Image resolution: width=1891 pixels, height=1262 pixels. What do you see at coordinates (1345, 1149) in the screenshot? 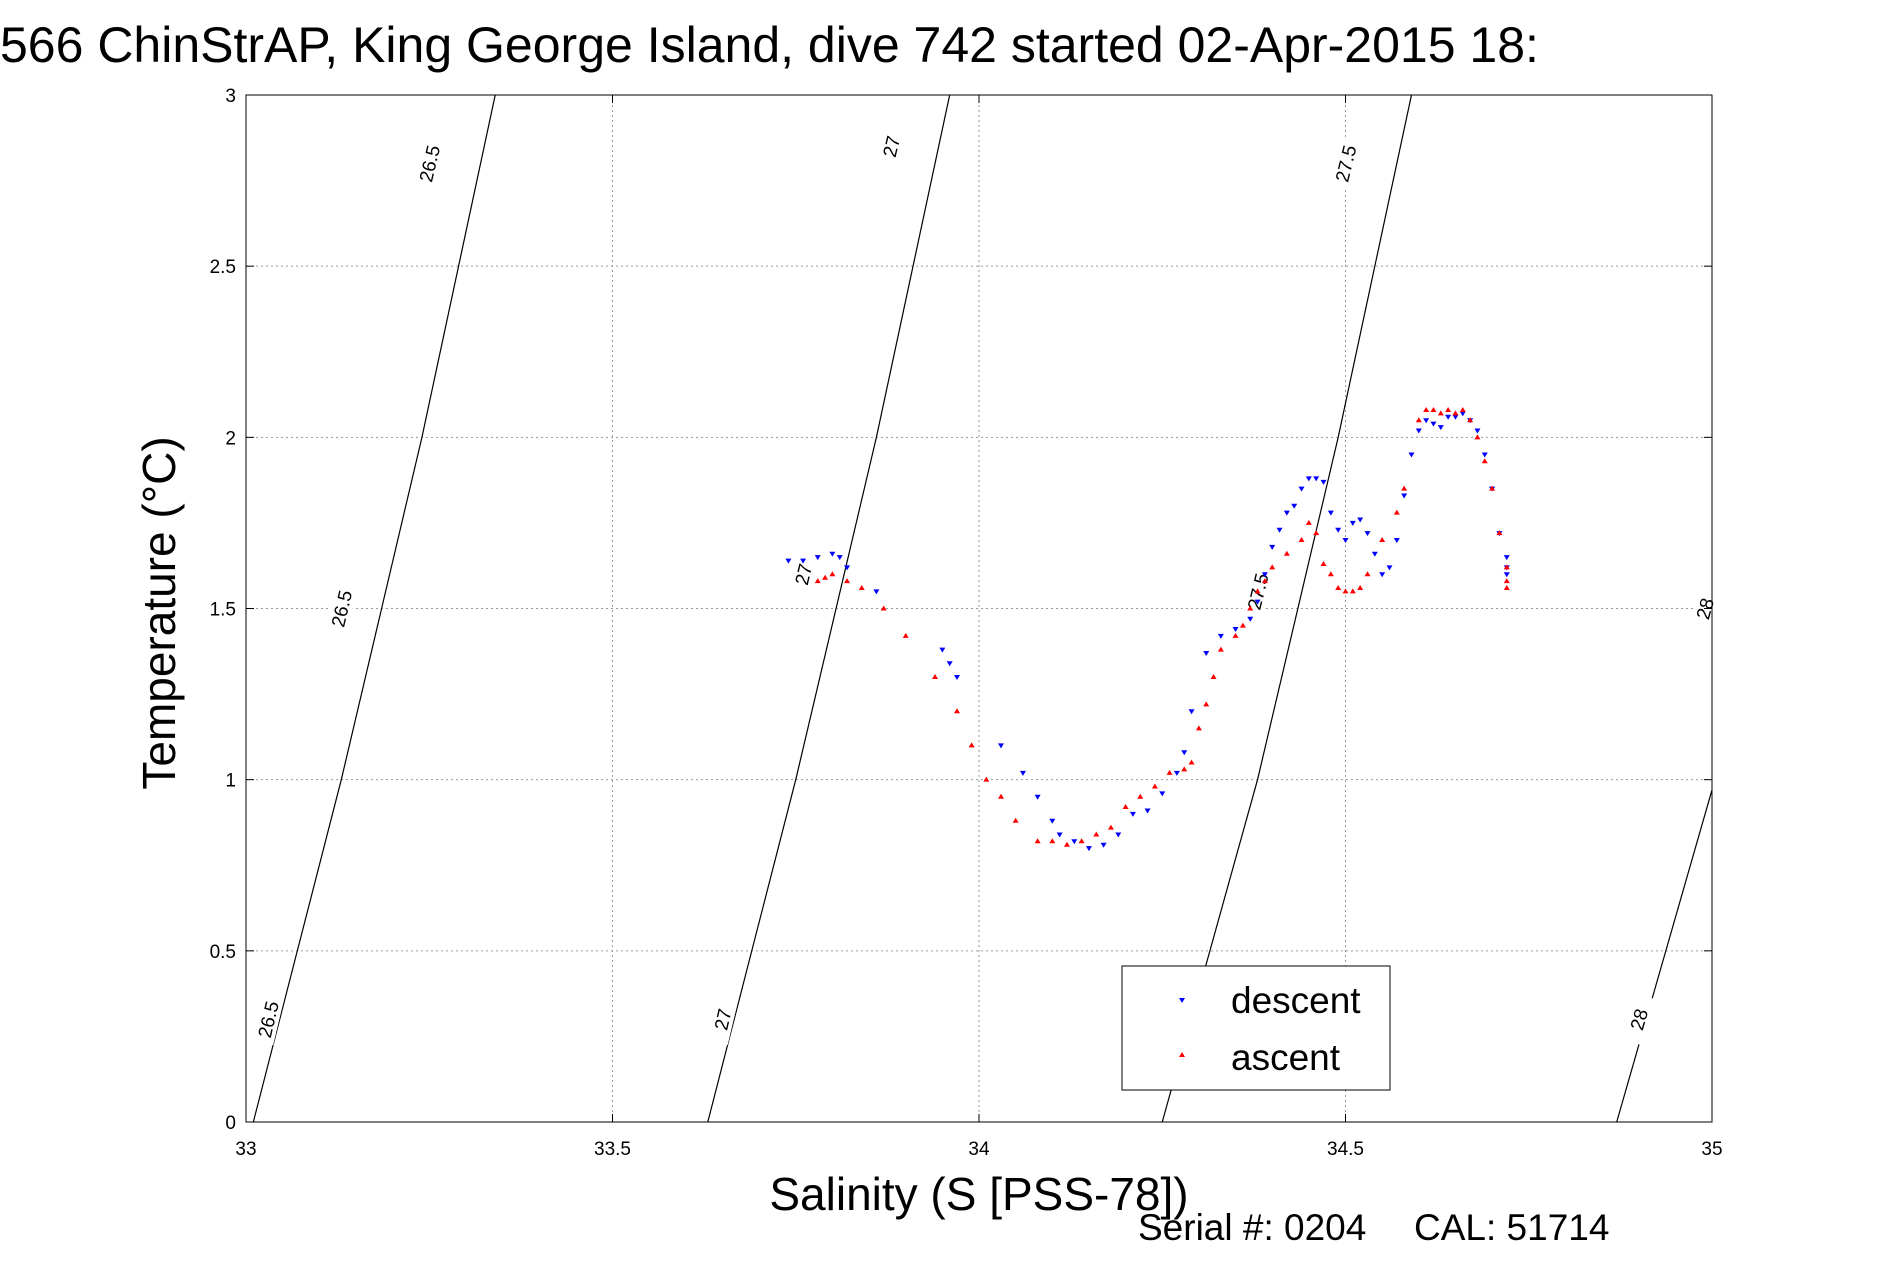
I see `x-tick-label: 34.5` at bounding box center [1345, 1149].